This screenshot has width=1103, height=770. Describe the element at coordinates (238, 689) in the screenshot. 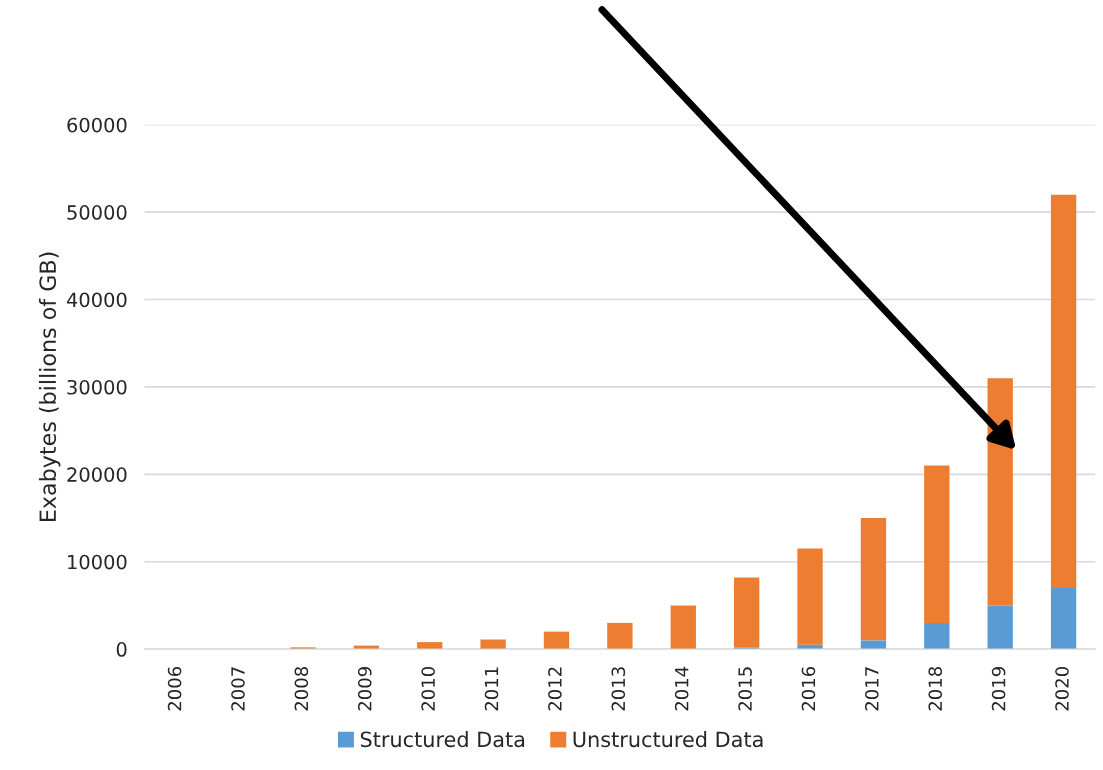

I see `x-tick-label: 2007` at that location.